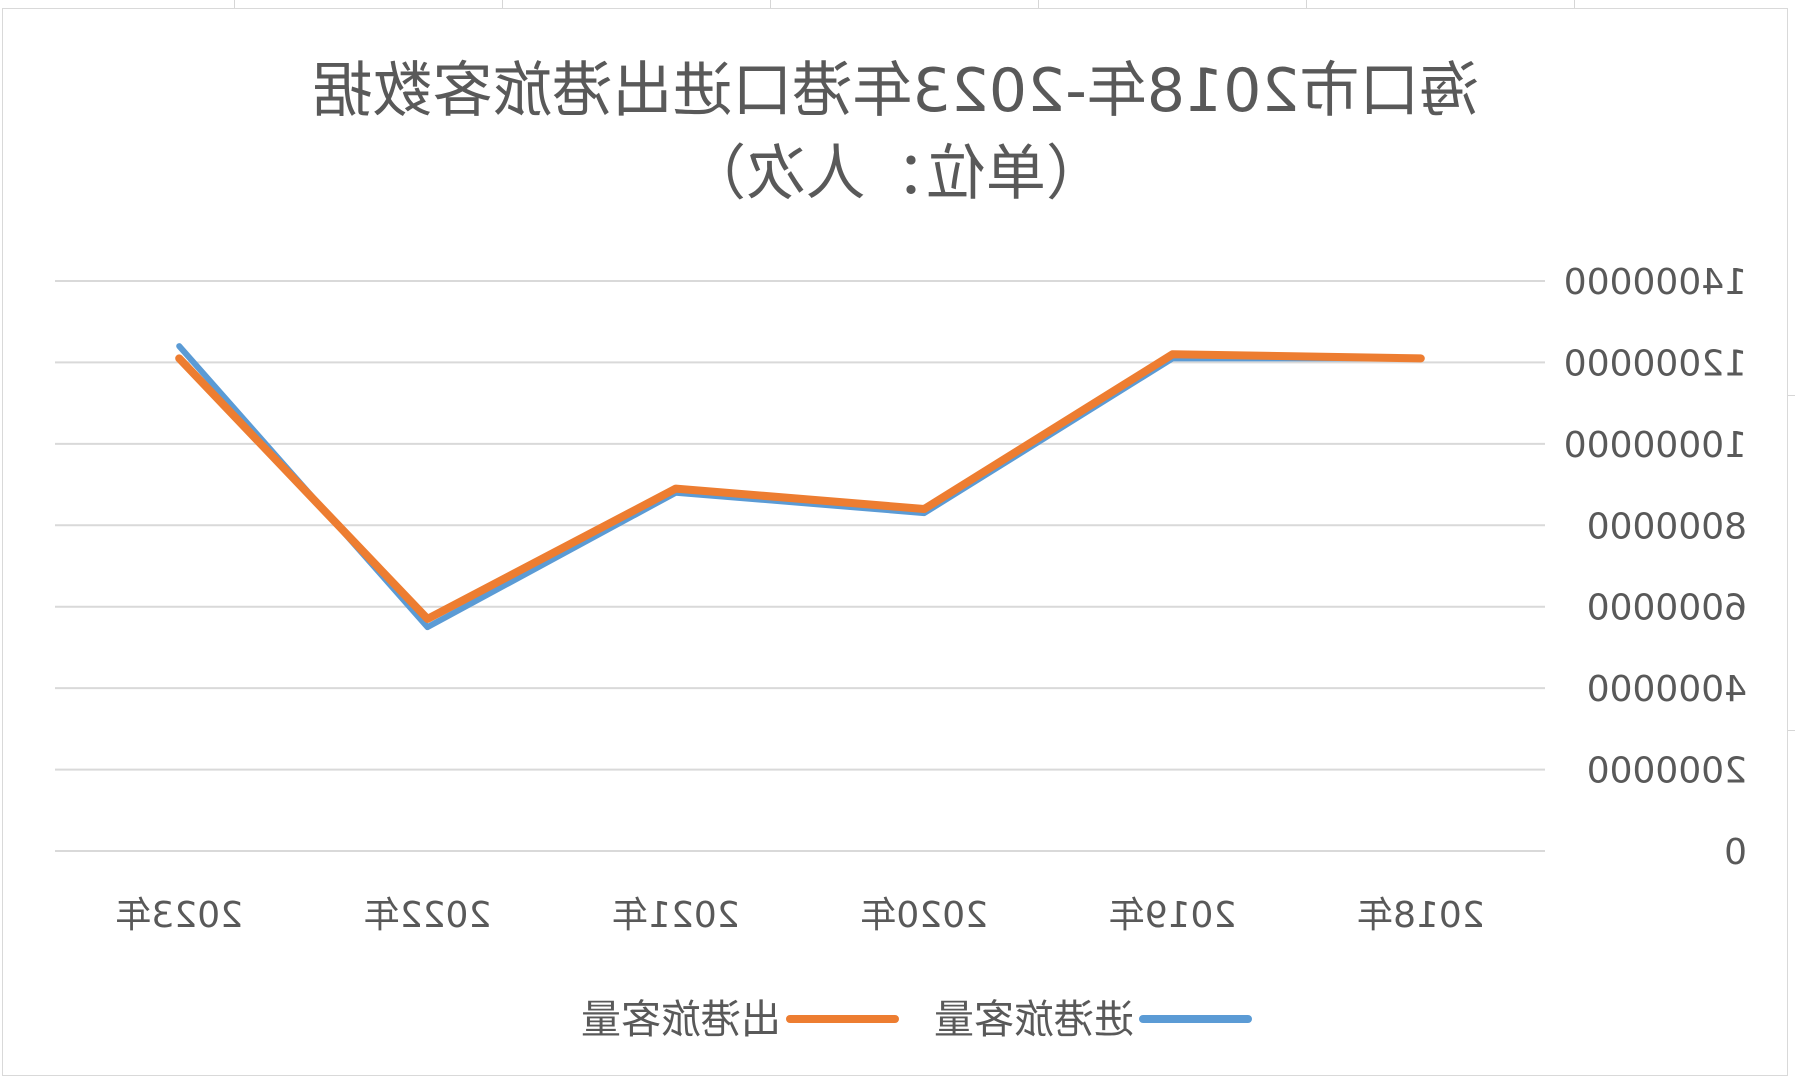 This screenshot has width=1795, height=1080. I want to click on x-tick-label: 2023年, so click(179, 915).